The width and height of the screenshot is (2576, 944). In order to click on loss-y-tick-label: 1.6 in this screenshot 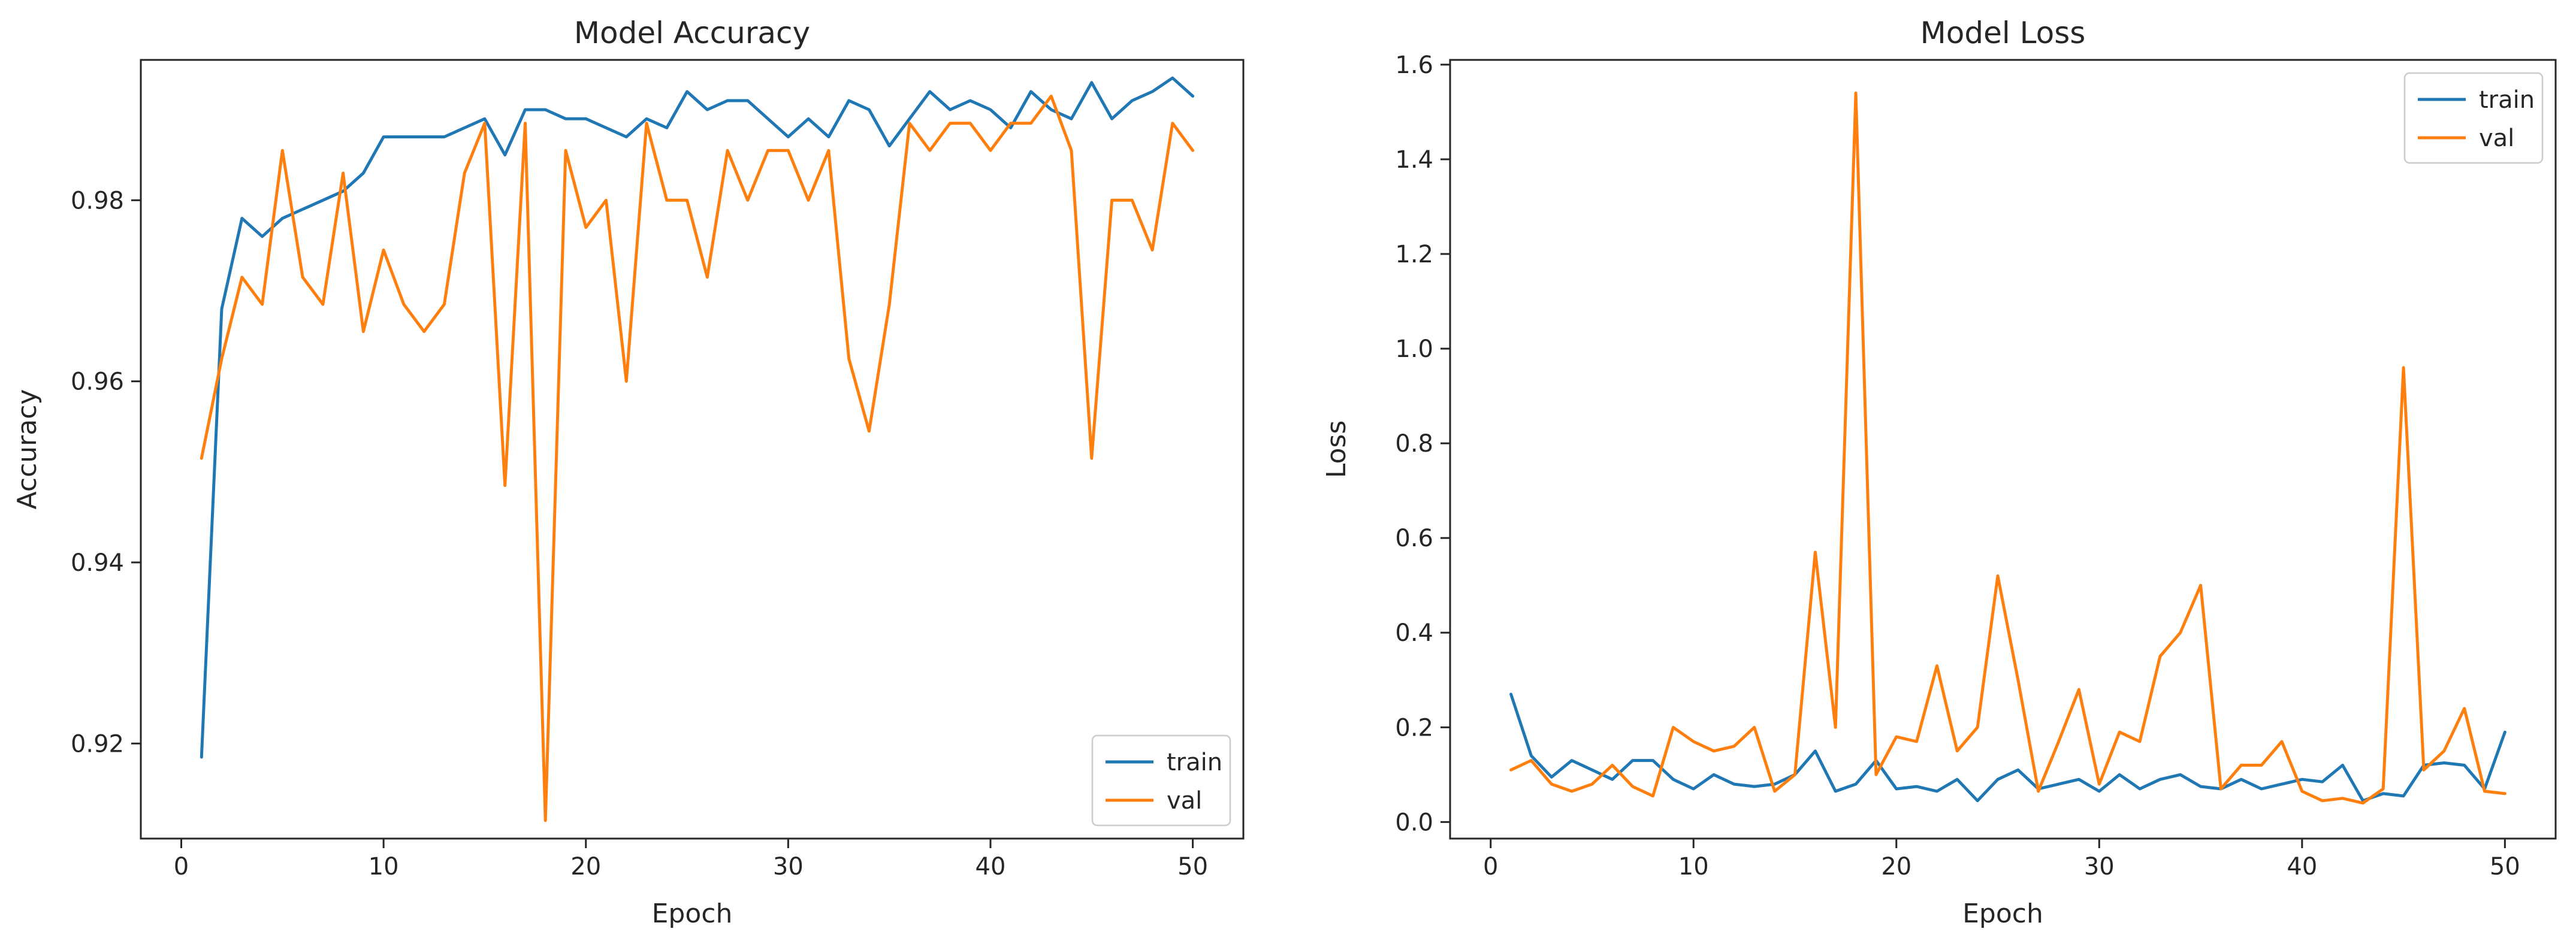, I will do `click(1414, 65)`.